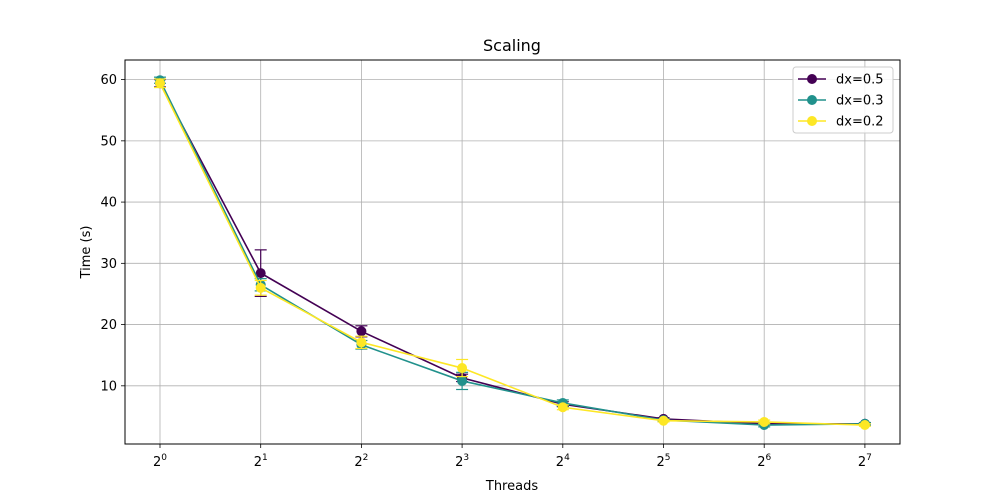  I want to click on y-axis-ticks: 10 20 30 40 50 60, so click(112, 233).